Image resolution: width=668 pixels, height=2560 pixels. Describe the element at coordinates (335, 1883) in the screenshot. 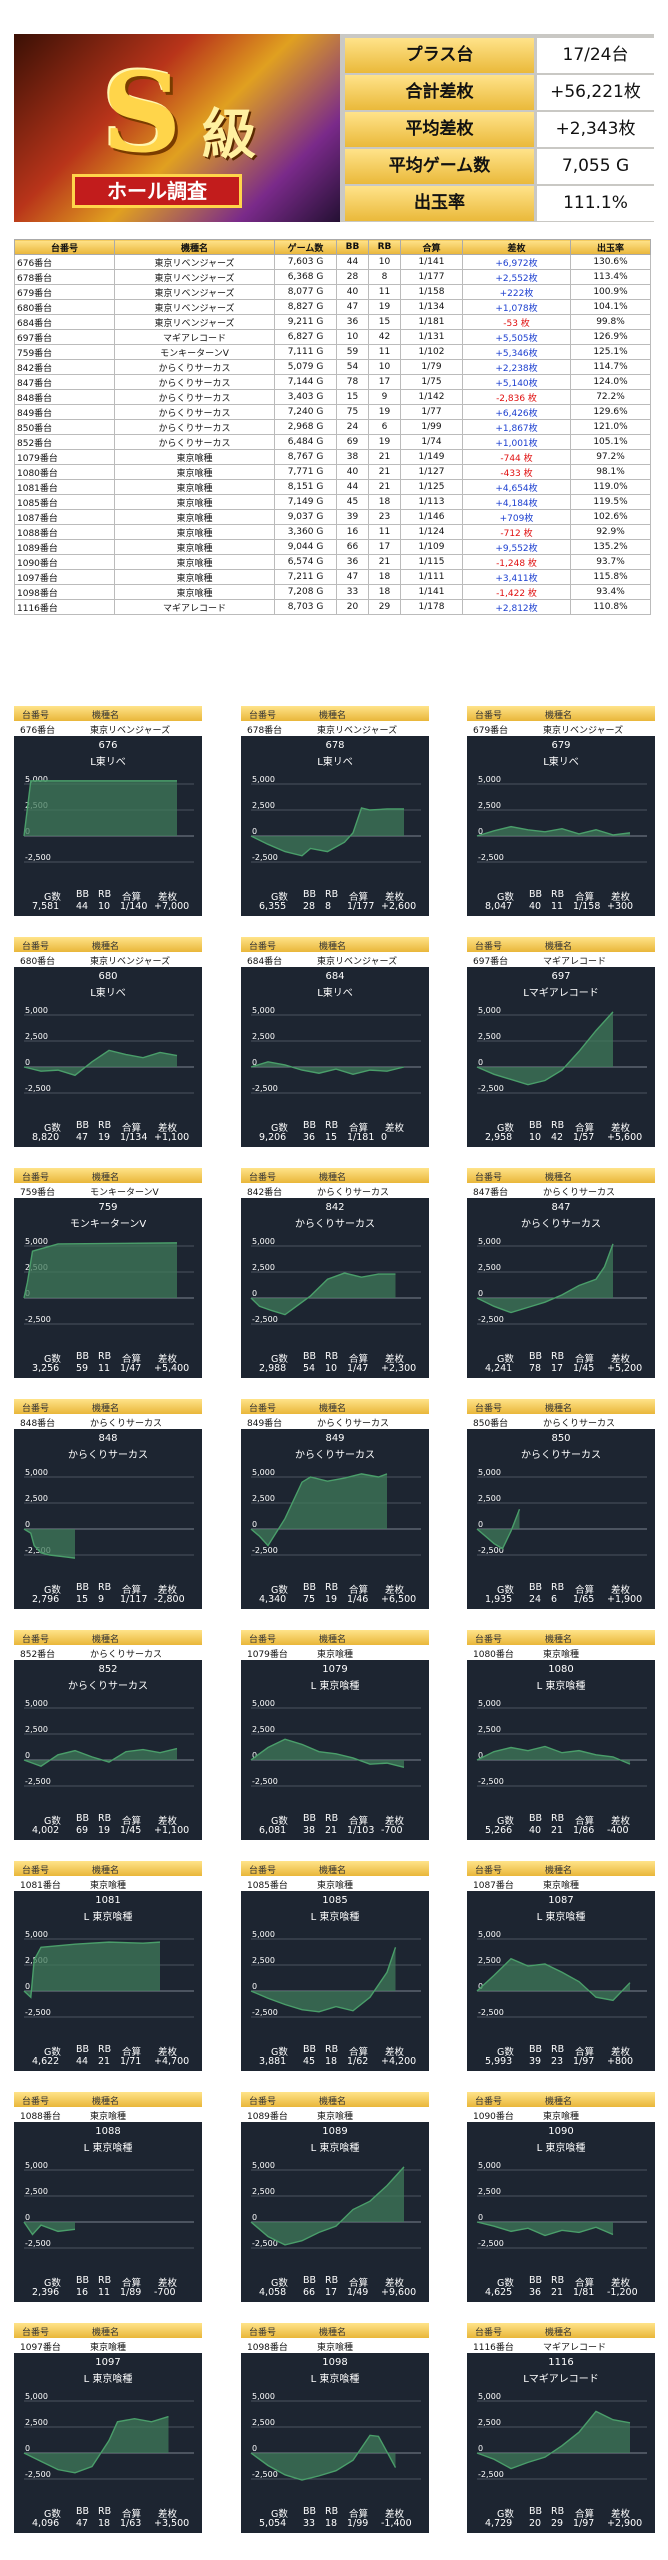

I see `card-subheader: 1085番台 東京喰種` at that location.